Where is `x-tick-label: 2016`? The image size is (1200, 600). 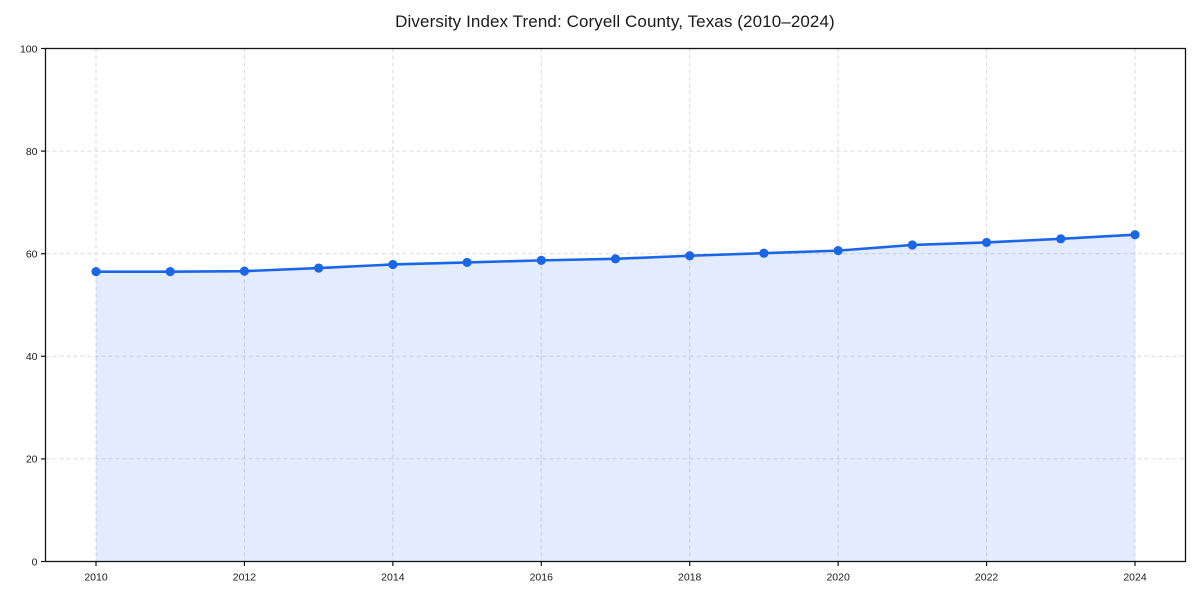 x-tick-label: 2016 is located at coordinates (542, 578).